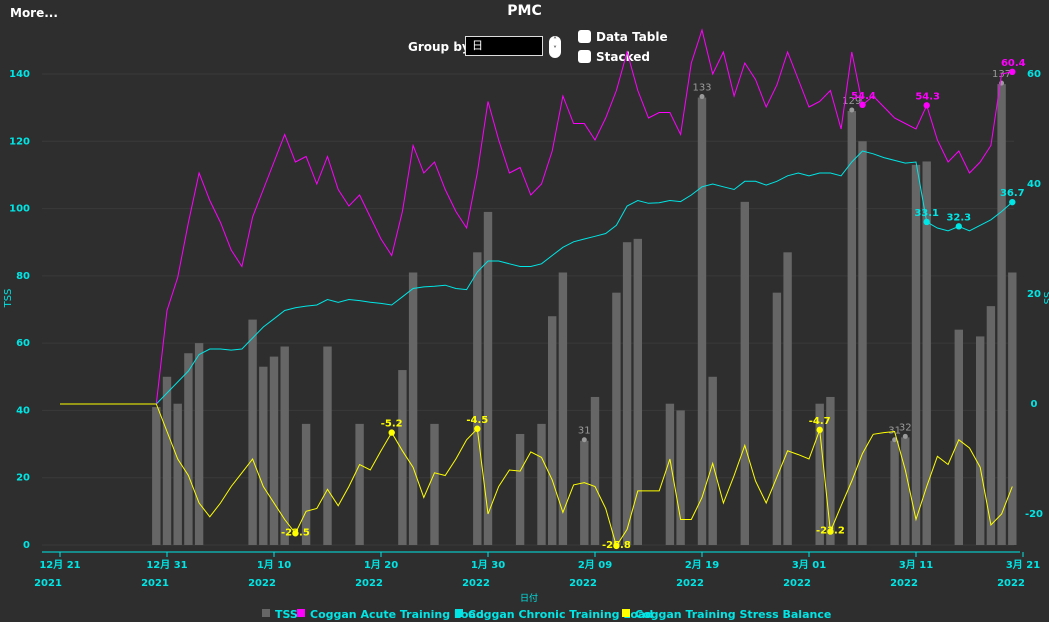 The height and width of the screenshot is (622, 1049). Describe the element at coordinates (19, 74) in the screenshot. I see `y-left-tick-label: 140` at that location.